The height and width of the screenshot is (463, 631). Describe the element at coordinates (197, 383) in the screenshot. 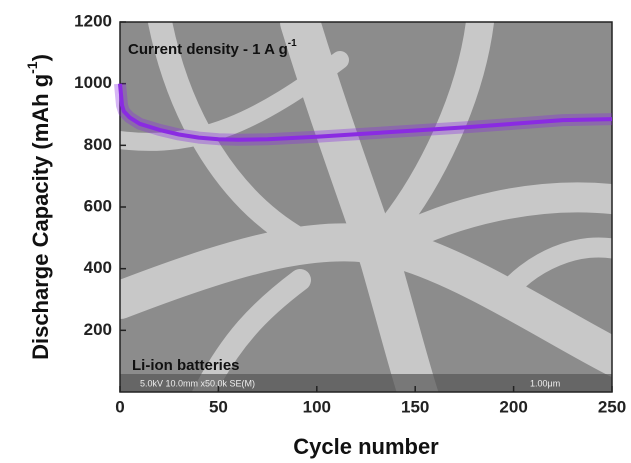

I see `sem-info: 5.0kV 10.0mm x50.0k SE(M)` at that location.